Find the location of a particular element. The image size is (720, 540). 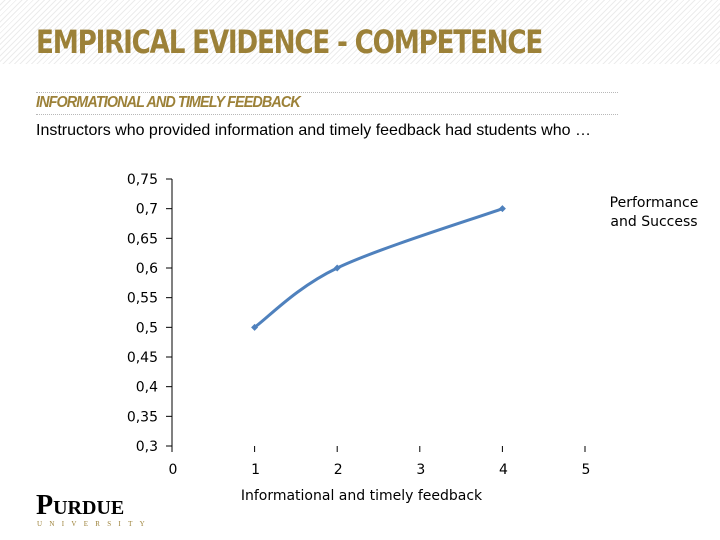

slide-title: EMPIRICAL EVIDENCE - COMPETENCE is located at coordinates (289, 42).